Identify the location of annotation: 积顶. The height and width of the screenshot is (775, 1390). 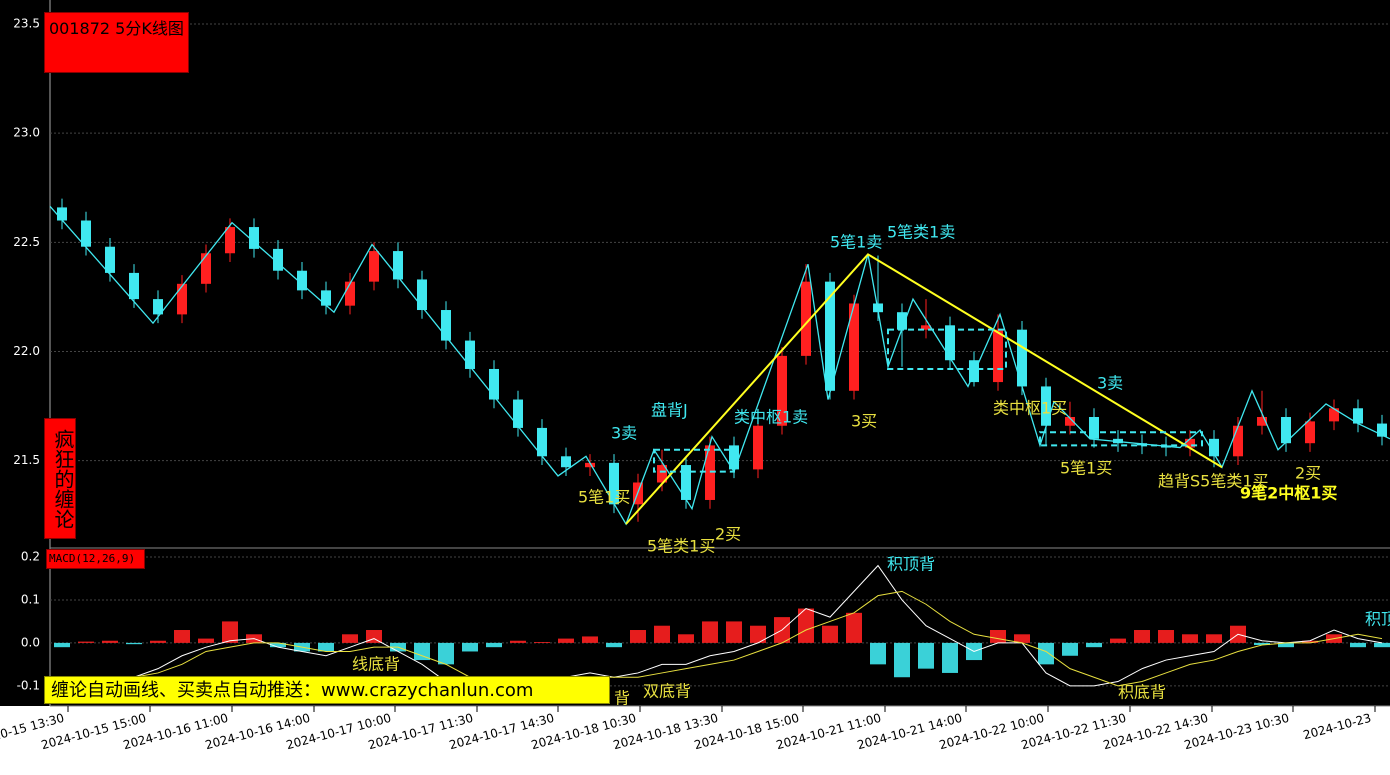
(1377, 619).